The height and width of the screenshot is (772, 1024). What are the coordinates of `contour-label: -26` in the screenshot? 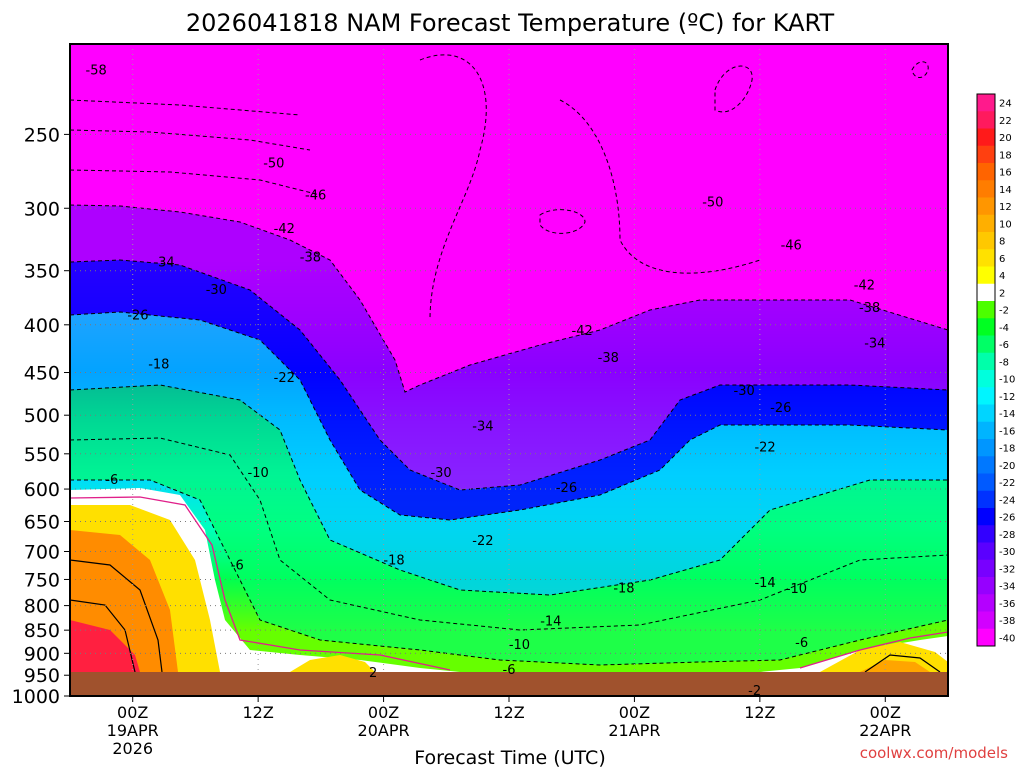 It's located at (137, 316).